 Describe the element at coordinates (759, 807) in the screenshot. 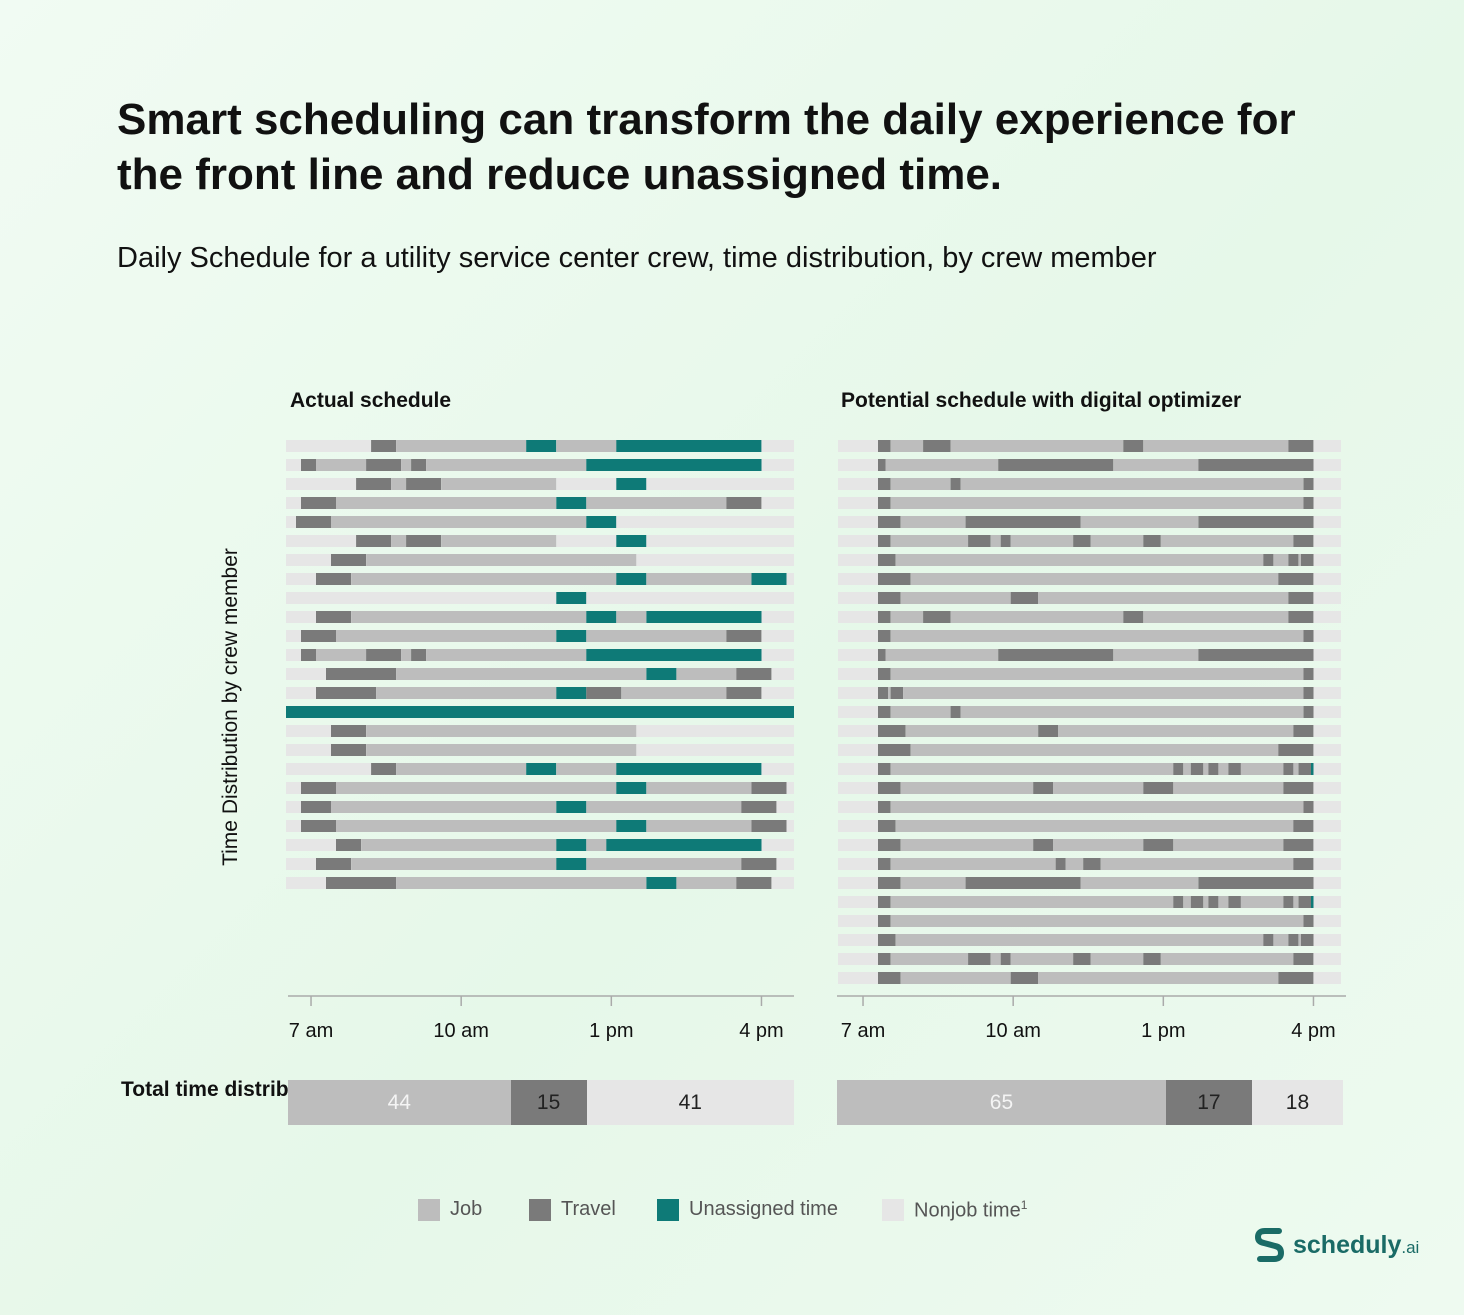

I see `chart1-row20-segment-T` at that location.